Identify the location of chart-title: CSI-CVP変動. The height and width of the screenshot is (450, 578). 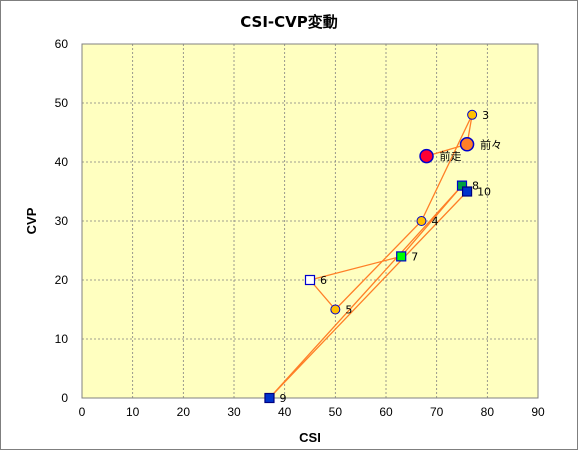
(289, 22).